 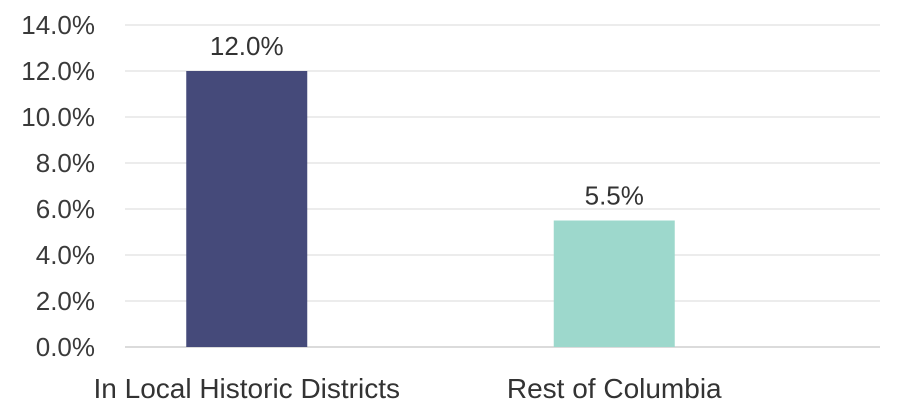 What do you see at coordinates (58, 25) in the screenshot?
I see `y-tick-label: 14.0%` at bounding box center [58, 25].